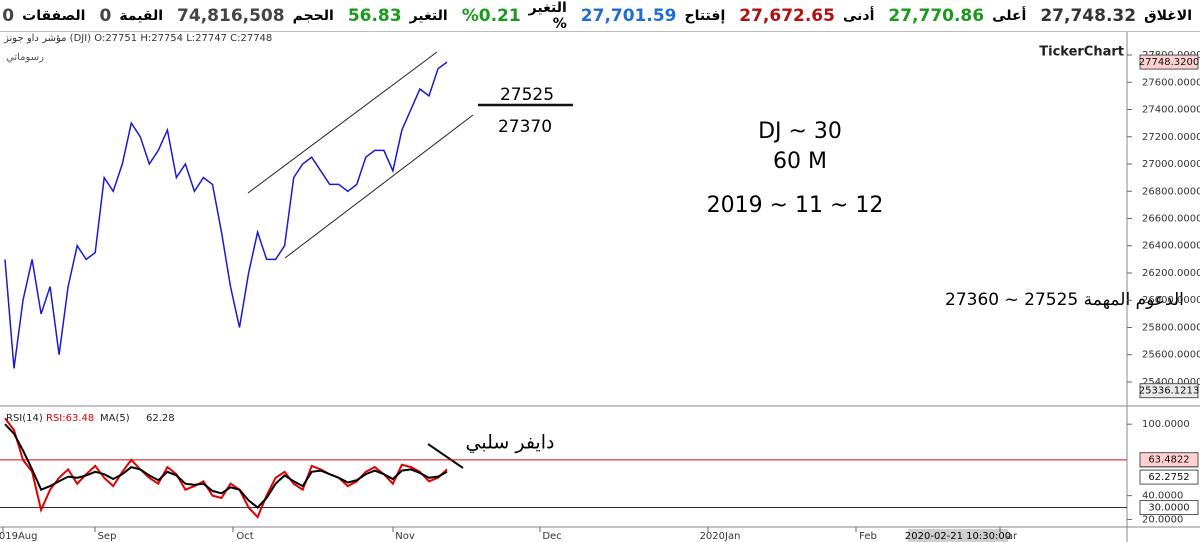 This screenshot has height=542, width=1200. I want to click on x-tick-label: 2020Jan, so click(720, 536).